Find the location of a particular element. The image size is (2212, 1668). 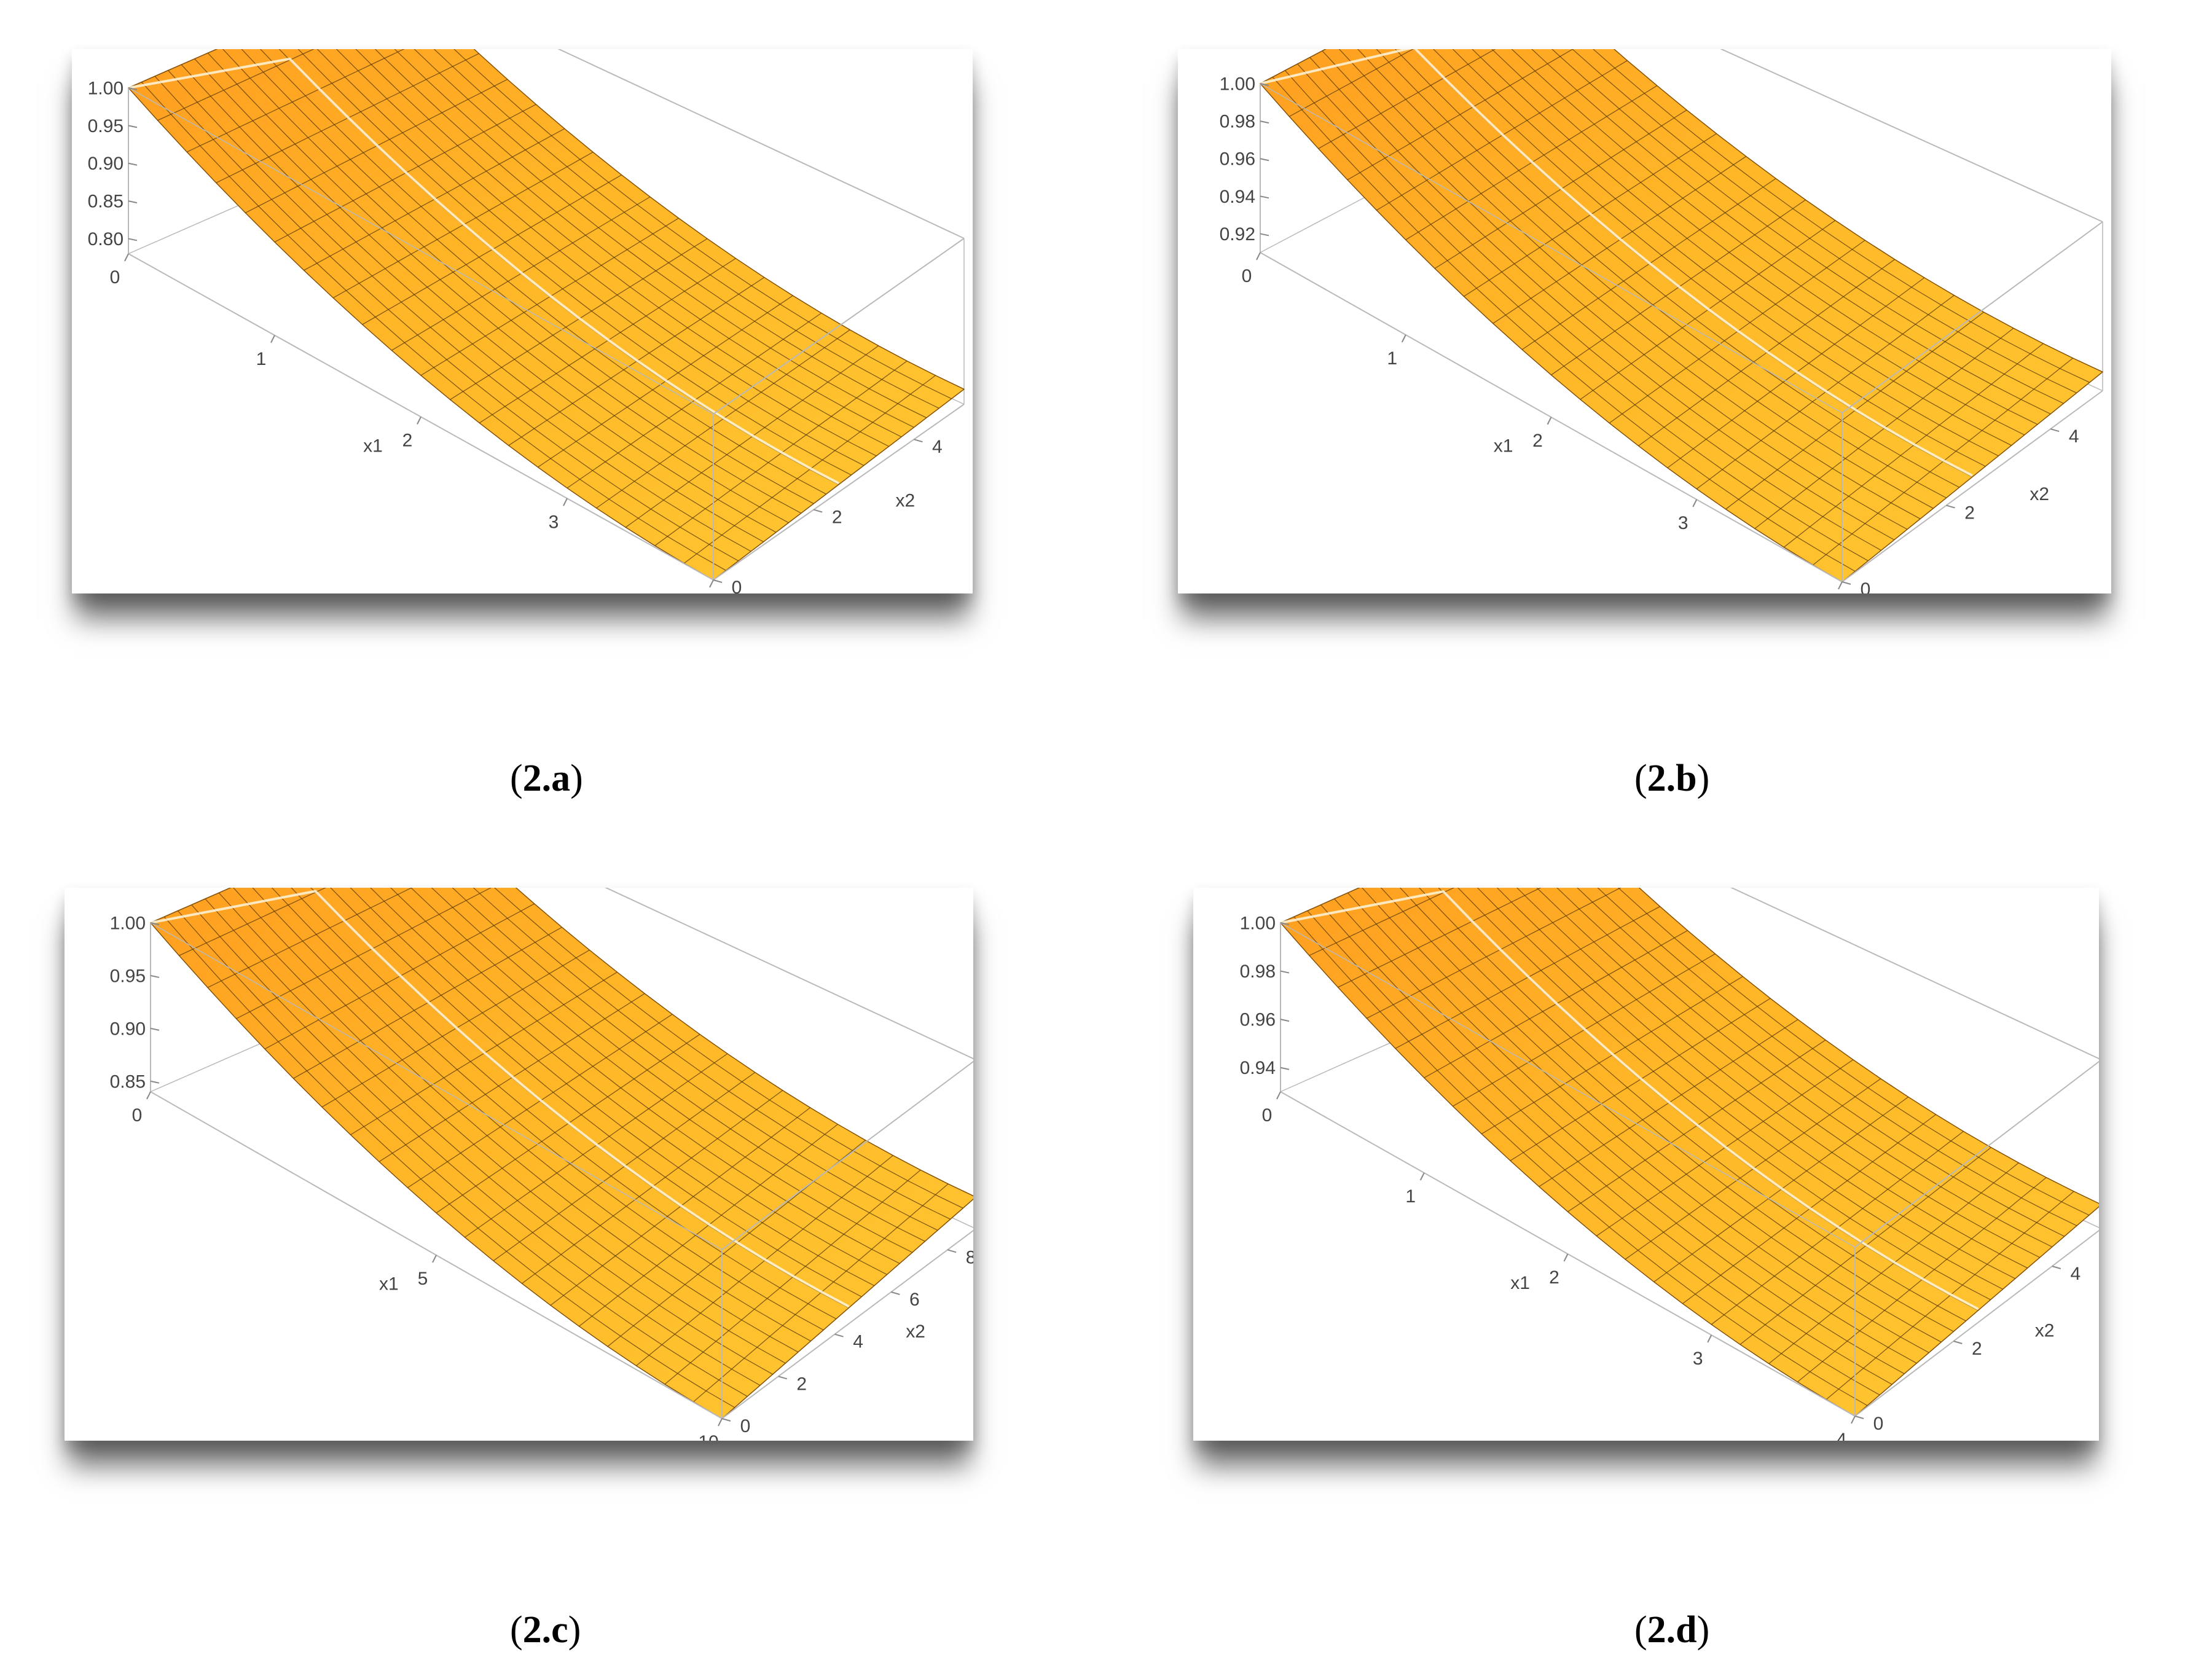

y-tick-label: 8 is located at coordinates (969, 1257).